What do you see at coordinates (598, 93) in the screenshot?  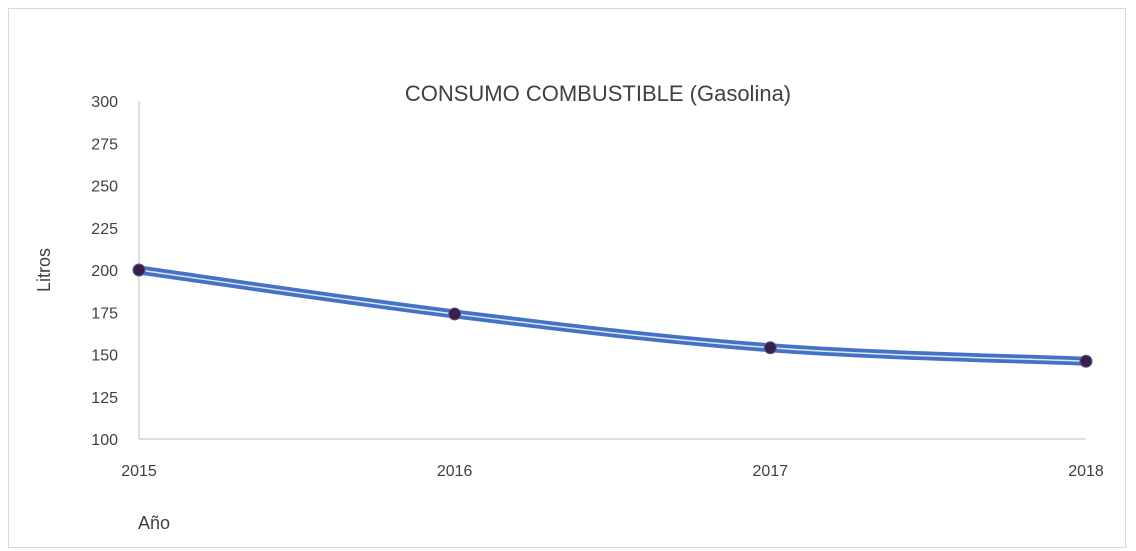 I see `chart-title: CONSUMO COMBUSTIBLE (Gasolina)` at bounding box center [598, 93].